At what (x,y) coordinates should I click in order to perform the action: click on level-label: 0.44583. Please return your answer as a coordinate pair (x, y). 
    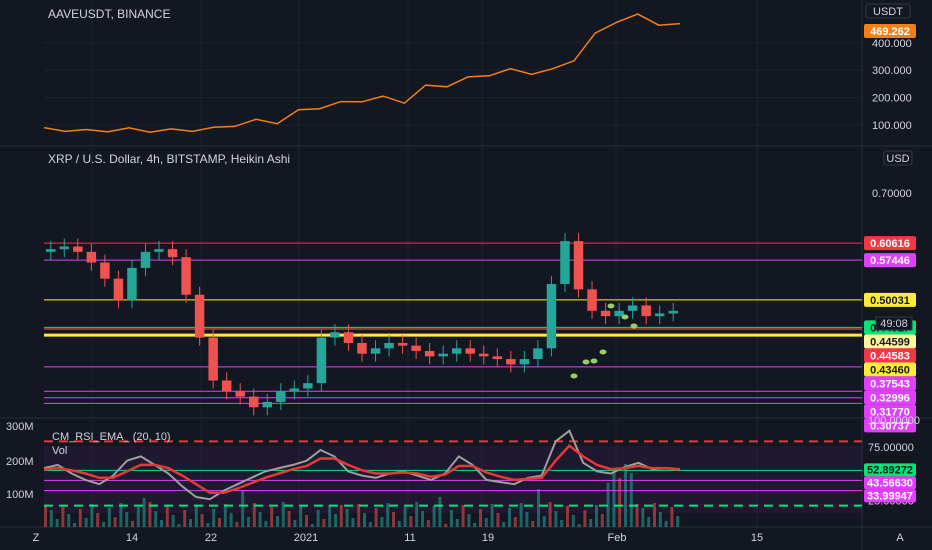
    Looking at the image, I should click on (890, 356).